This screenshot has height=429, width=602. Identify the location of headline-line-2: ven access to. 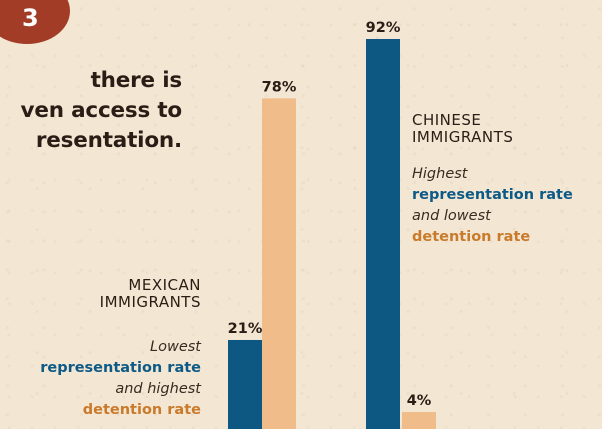
(101, 110).